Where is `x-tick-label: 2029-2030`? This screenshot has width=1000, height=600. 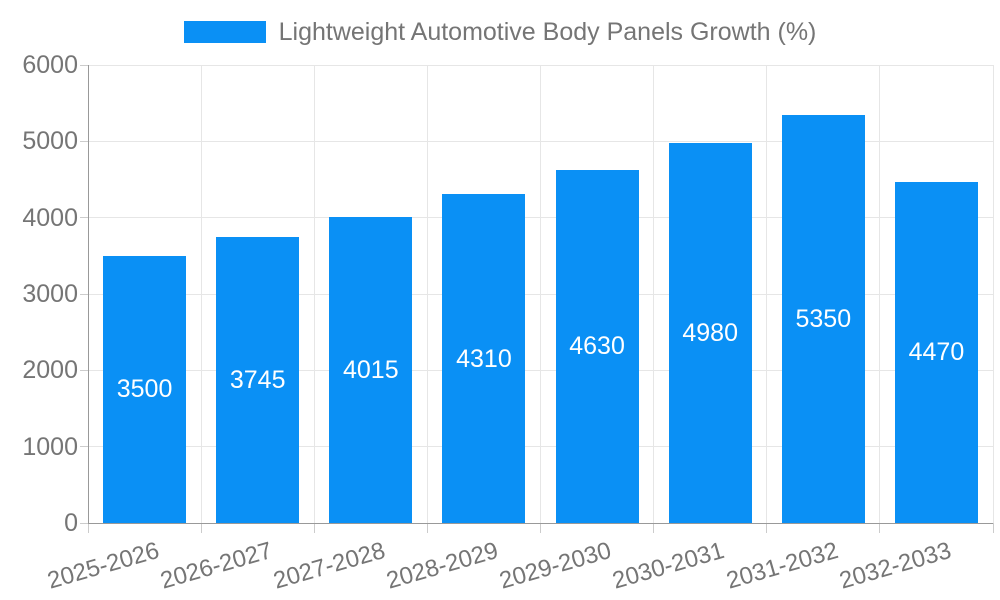 x-tick-label: 2029-2030 is located at coordinates (555, 566).